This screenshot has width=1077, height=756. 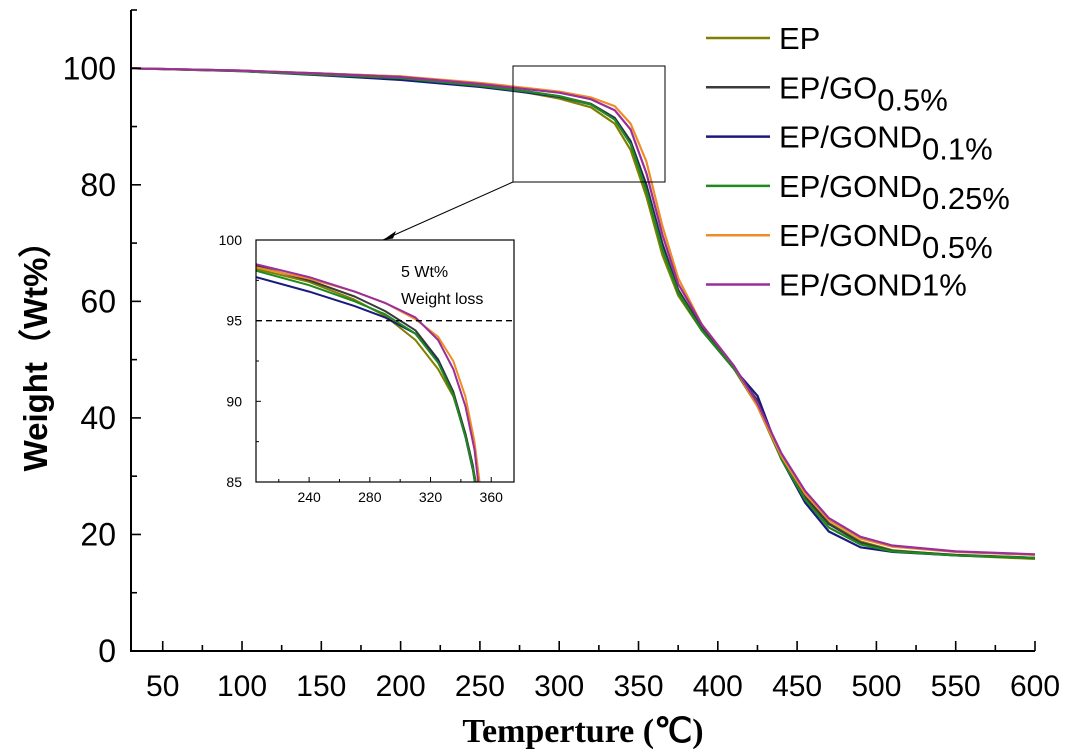 I want to click on inset-x-tick-label: 240, so click(x=309, y=497).